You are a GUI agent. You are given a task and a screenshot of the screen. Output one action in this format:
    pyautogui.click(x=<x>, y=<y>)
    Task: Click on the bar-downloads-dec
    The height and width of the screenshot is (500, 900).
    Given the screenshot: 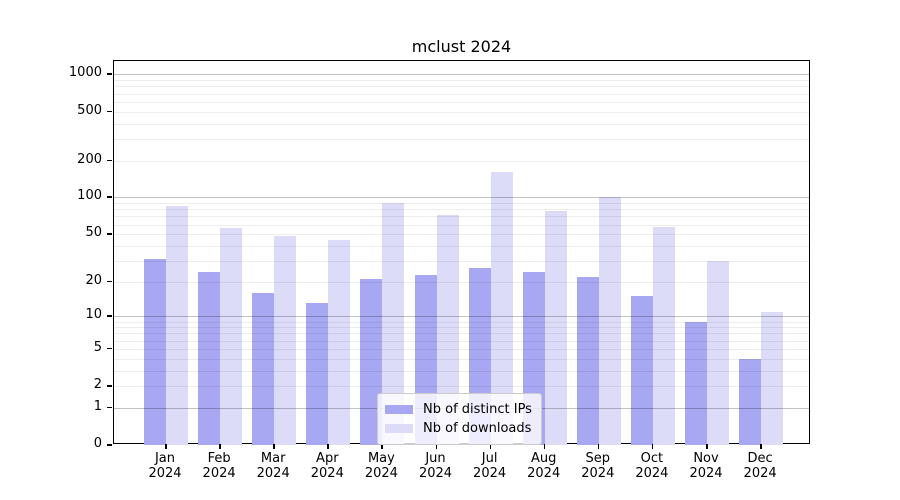 What is the action you would take?
    pyautogui.click(x=772, y=378)
    